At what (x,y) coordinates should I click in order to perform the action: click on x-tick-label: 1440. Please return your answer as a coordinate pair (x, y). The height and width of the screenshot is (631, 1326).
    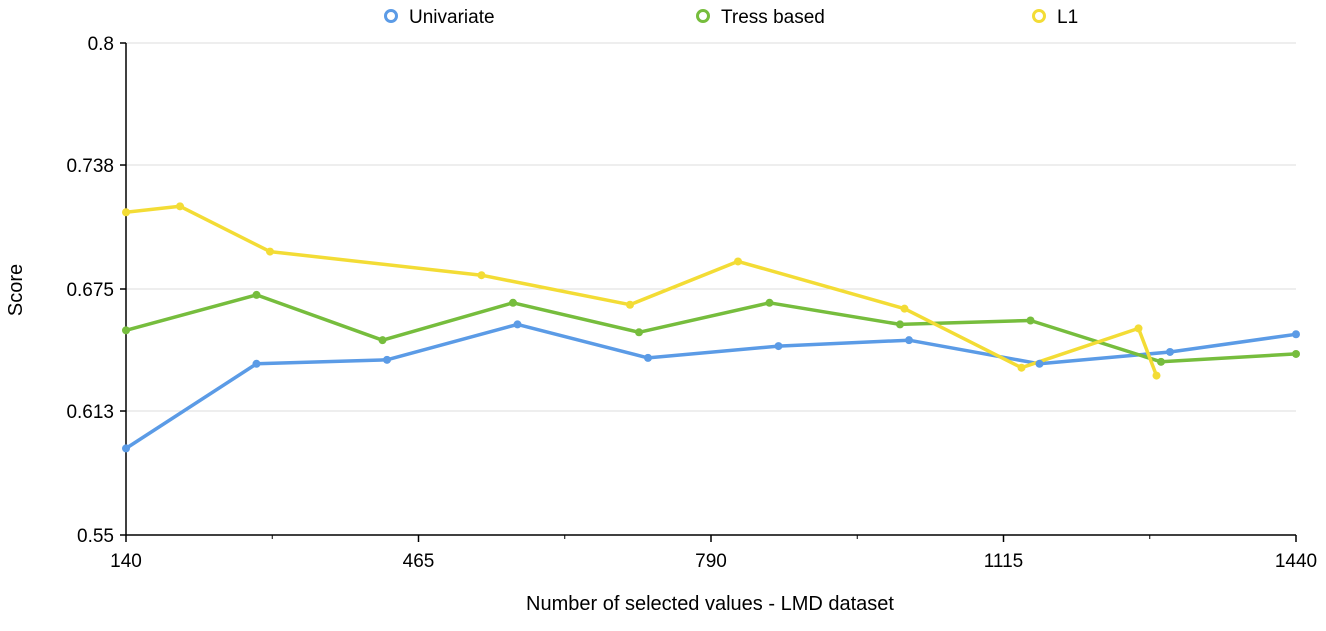
    Looking at the image, I should click on (1296, 561).